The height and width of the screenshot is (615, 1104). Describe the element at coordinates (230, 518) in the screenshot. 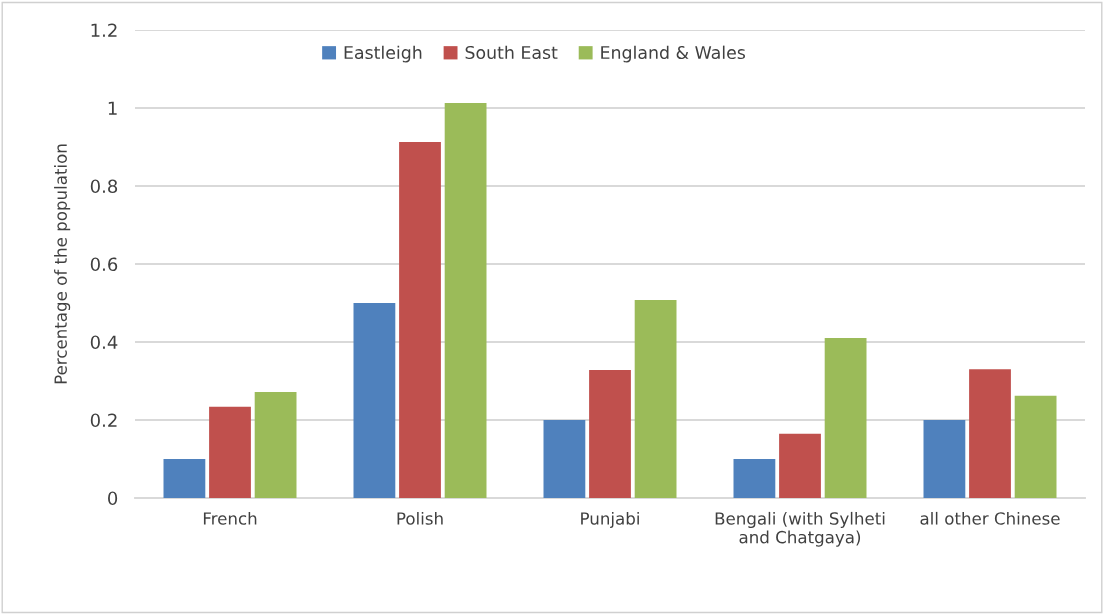

I see `x-tick-label: French` at that location.